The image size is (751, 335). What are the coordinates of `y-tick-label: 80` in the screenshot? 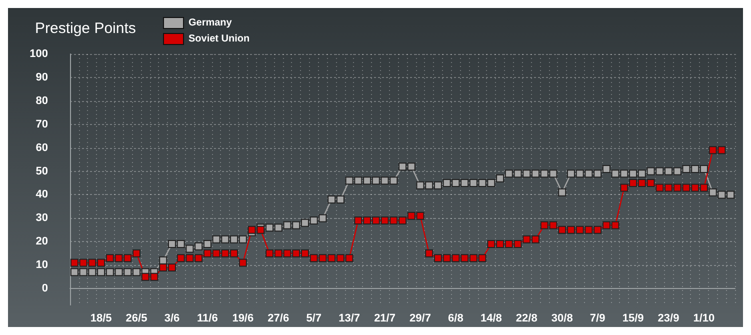 It's located at (42, 100).